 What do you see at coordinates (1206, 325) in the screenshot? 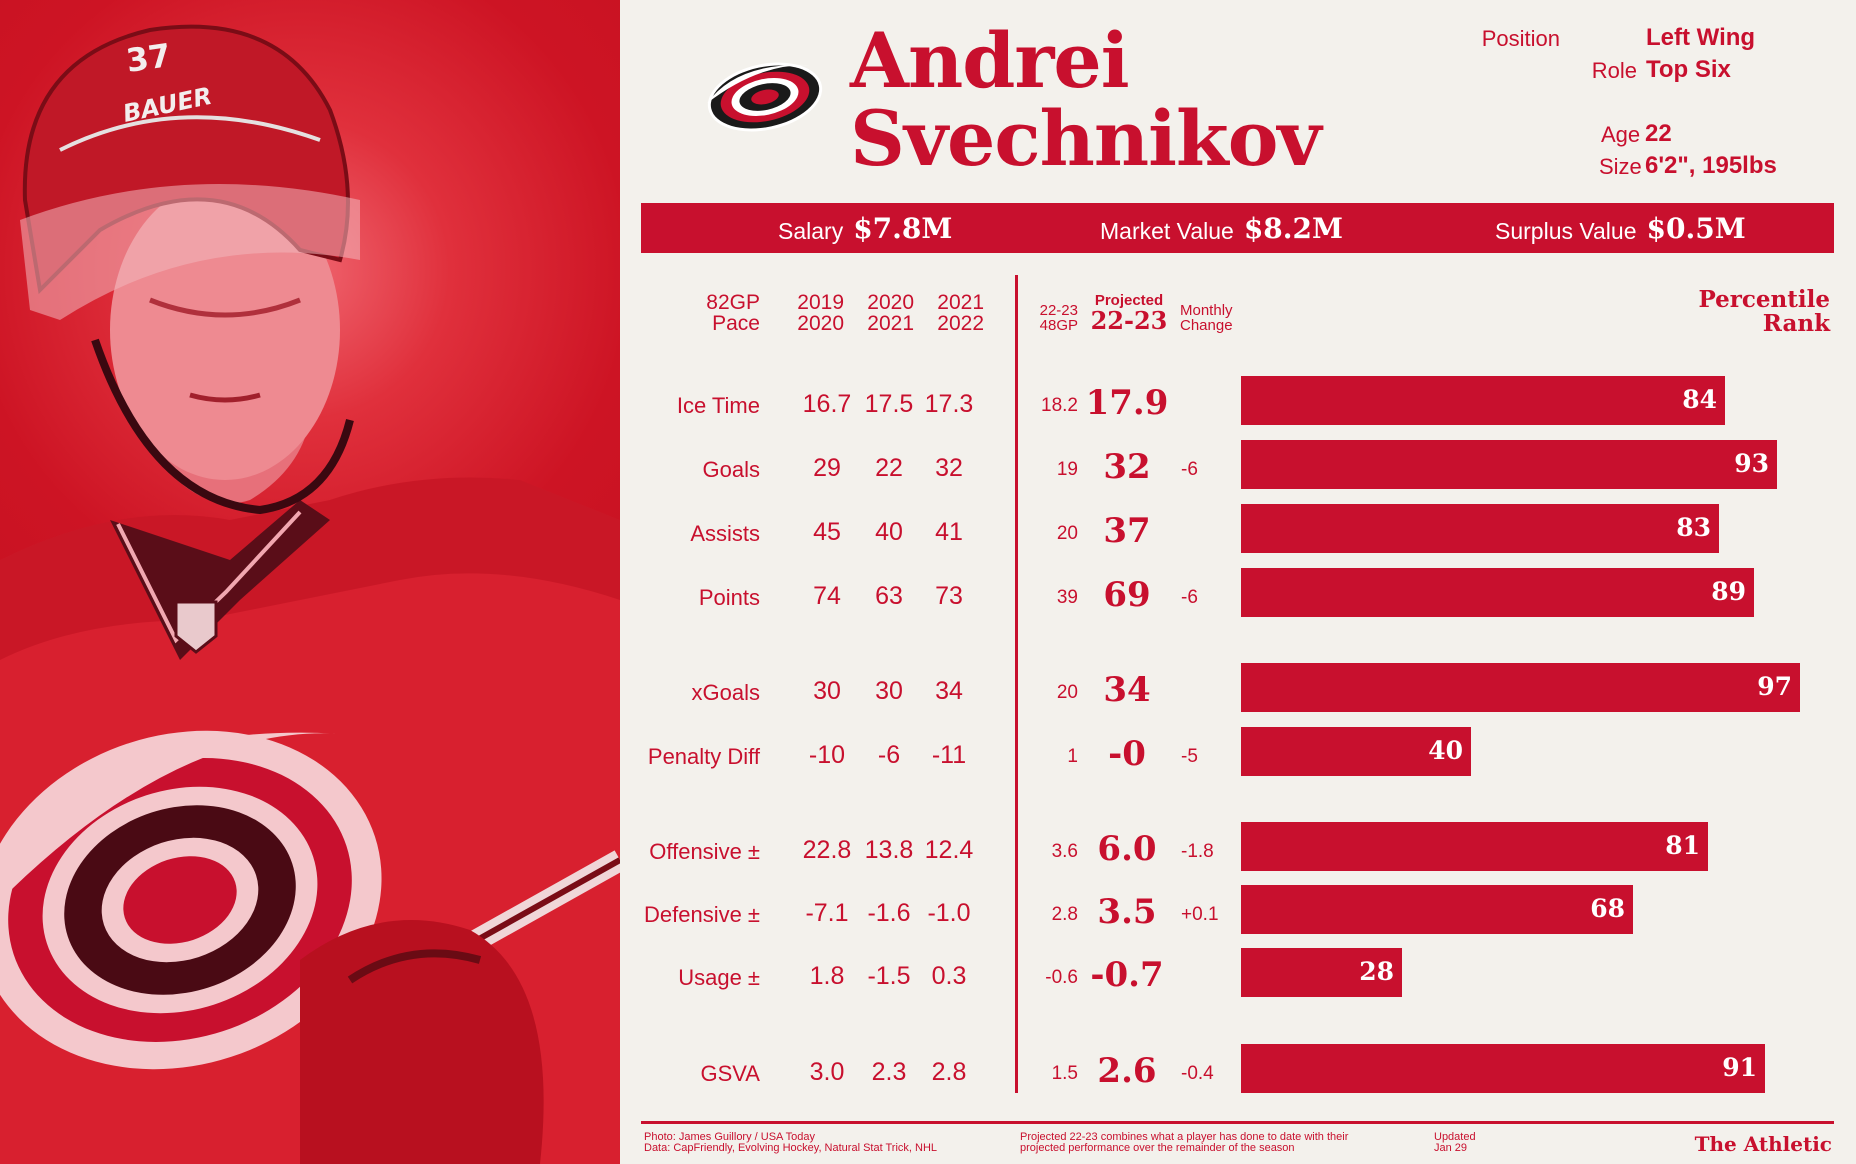
I see `header-monthly-line2: Change` at bounding box center [1206, 325].